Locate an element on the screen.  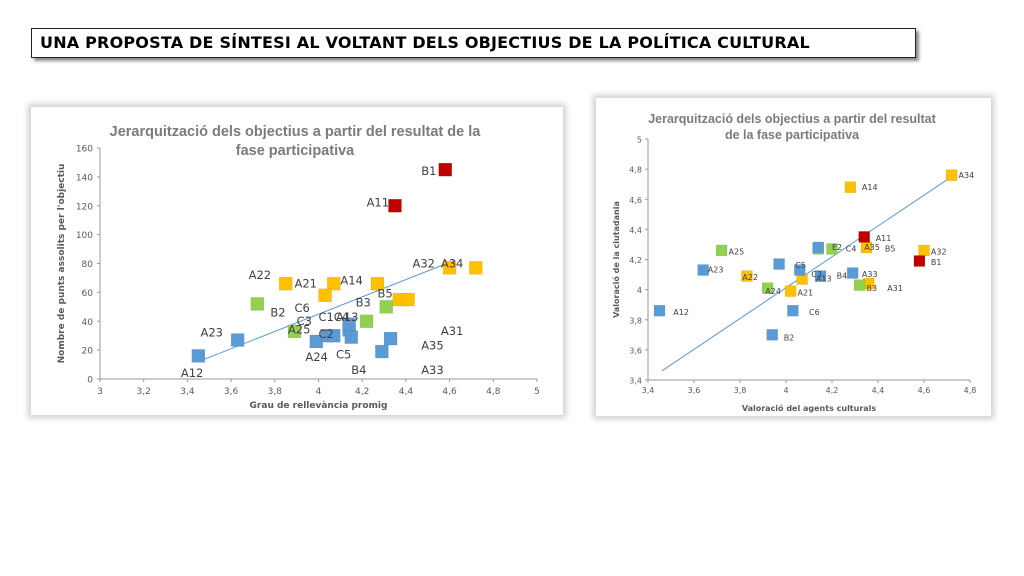
x-tick-label: 4,2 is located at coordinates (832, 390).